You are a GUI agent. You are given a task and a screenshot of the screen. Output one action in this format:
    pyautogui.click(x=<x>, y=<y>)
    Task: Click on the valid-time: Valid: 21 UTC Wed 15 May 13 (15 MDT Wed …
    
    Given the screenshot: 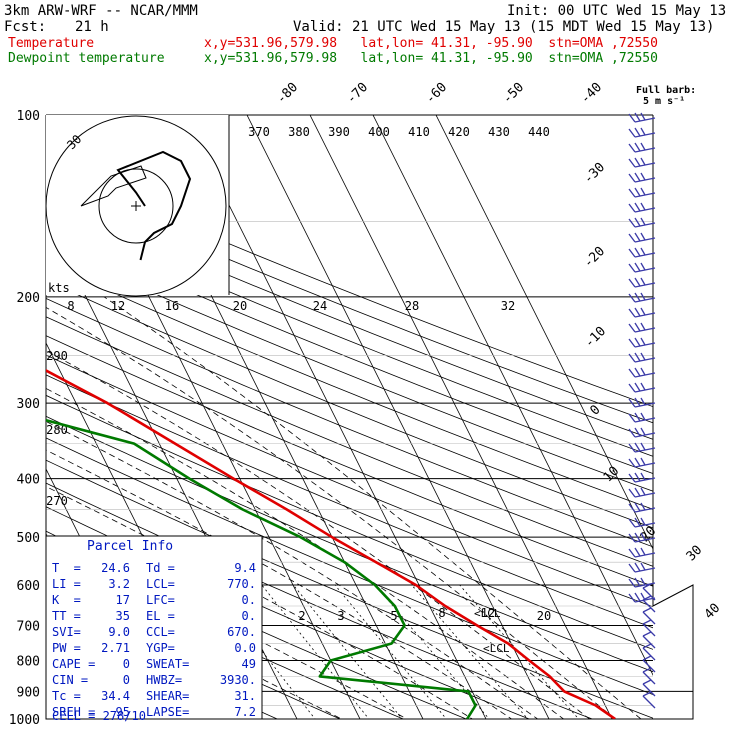 What is the action you would take?
    pyautogui.click(x=504, y=27)
    